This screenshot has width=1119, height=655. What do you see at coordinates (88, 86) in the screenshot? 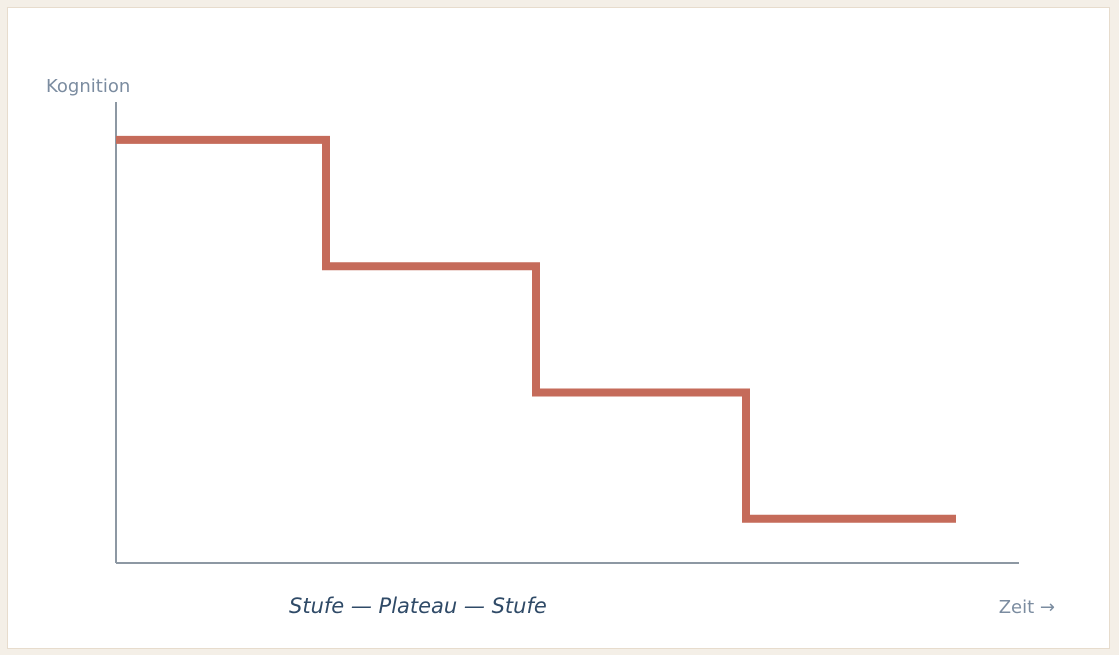
I see `y-axis-label: Kognition` at bounding box center [88, 86].